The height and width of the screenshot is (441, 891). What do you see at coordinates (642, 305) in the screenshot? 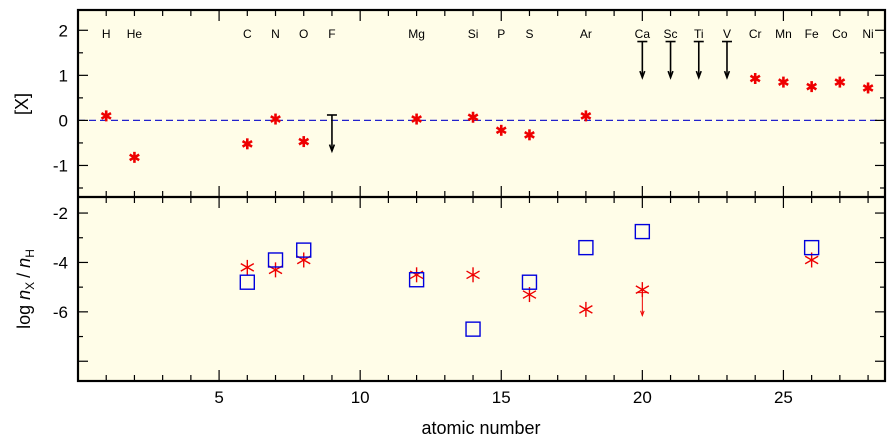
I see `red-upper-limit-arrow` at bounding box center [642, 305].